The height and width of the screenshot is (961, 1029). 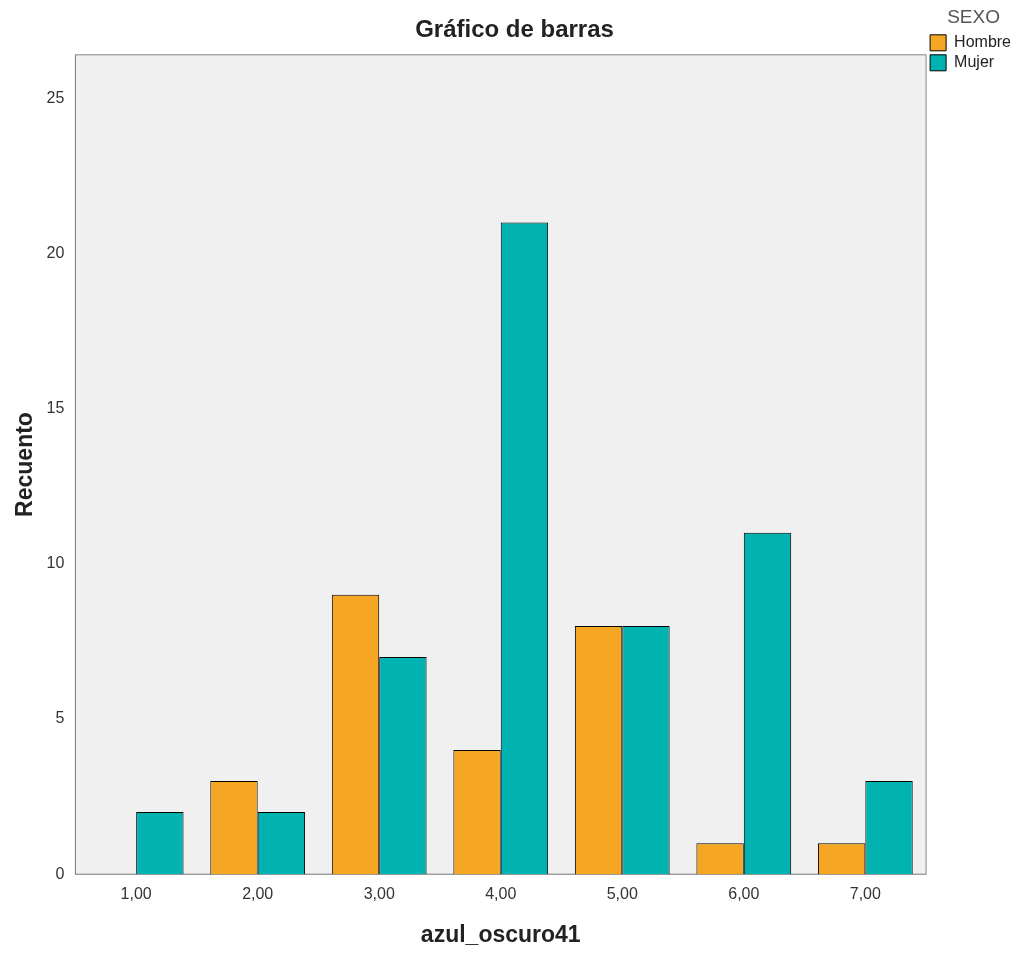 I want to click on legend-label: Mujer, so click(x=974, y=62).